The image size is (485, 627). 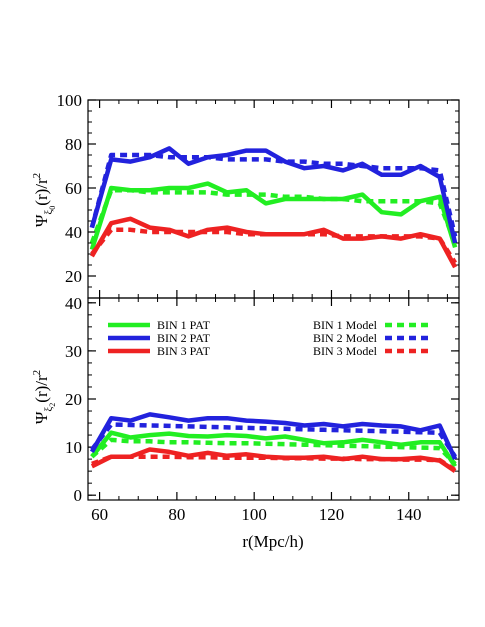 I want to click on top-series-bin-2-pat, so click(x=273, y=195).